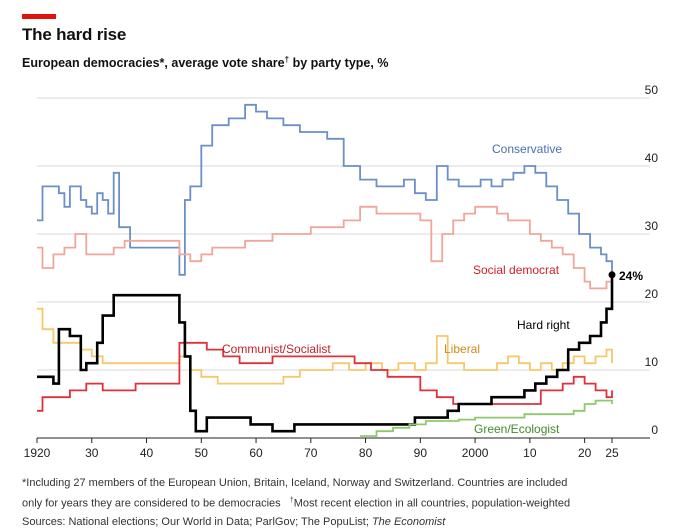  Describe the element at coordinates (475, 453) in the screenshot. I see `x-tick-label-2000: 2000` at that location.